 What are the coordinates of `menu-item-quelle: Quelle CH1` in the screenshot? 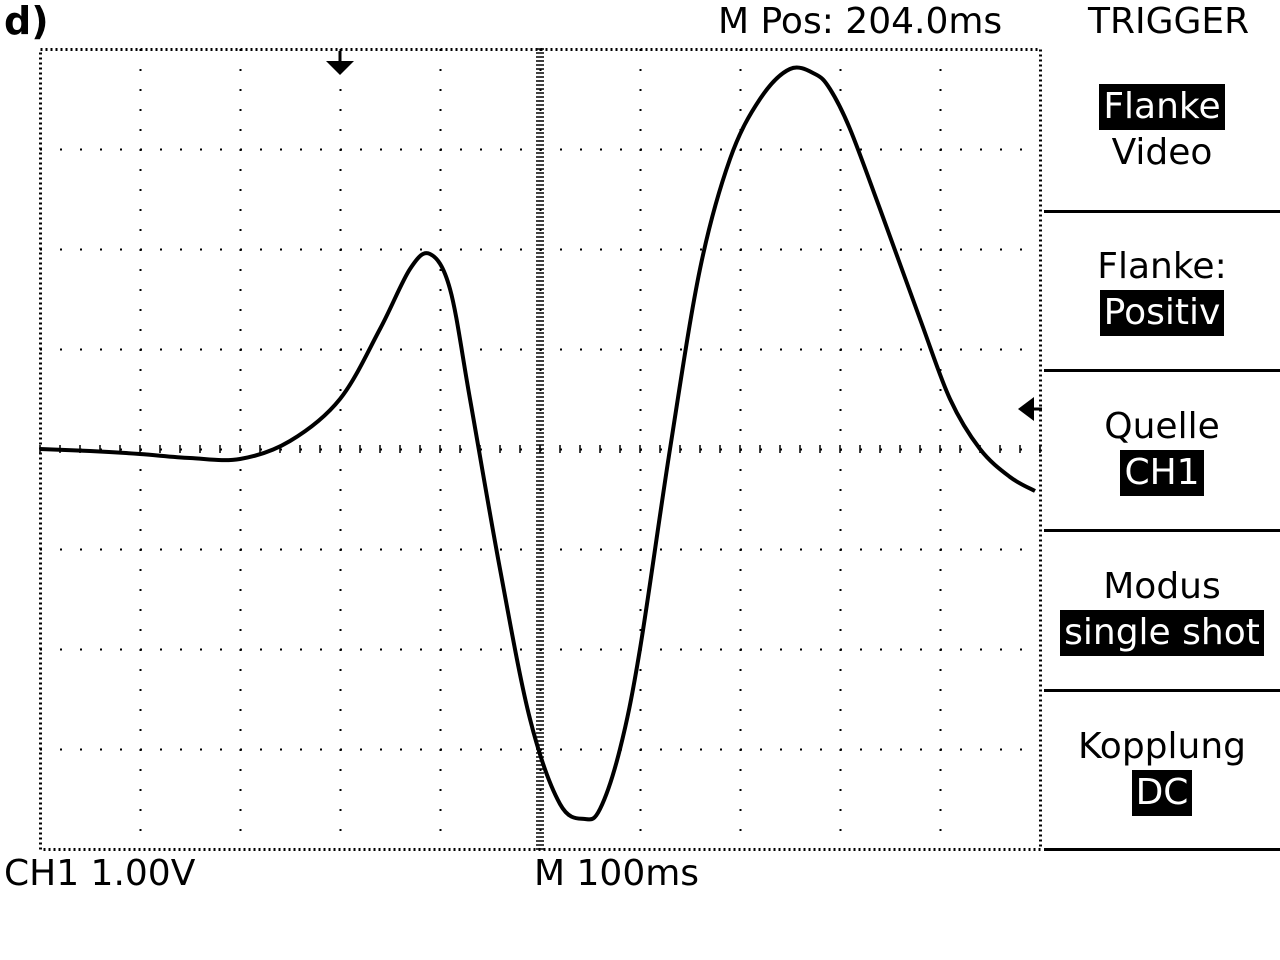 It's located at (1162, 450).